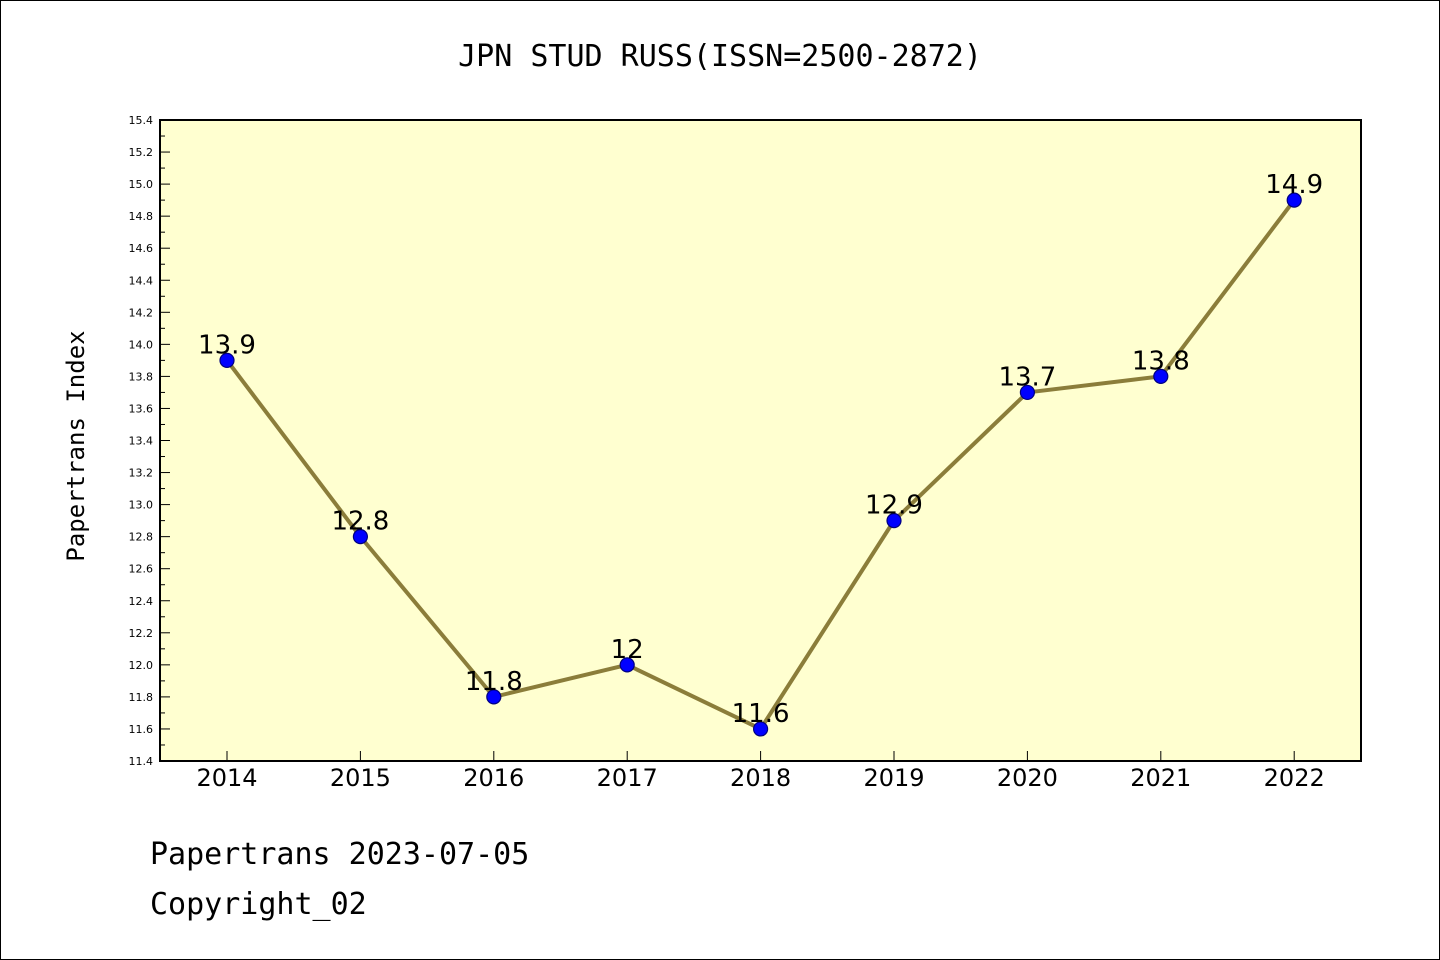 This screenshot has width=1440, height=960. What do you see at coordinates (1027, 377) in the screenshot?
I see `data-label: 13.7` at bounding box center [1027, 377].